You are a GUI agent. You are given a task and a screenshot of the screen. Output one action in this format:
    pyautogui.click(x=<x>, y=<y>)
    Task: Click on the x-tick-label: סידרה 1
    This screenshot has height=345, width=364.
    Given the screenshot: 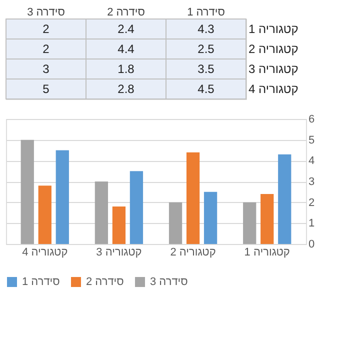 What is the action you would take?
    pyautogui.click(x=206, y=12)
    